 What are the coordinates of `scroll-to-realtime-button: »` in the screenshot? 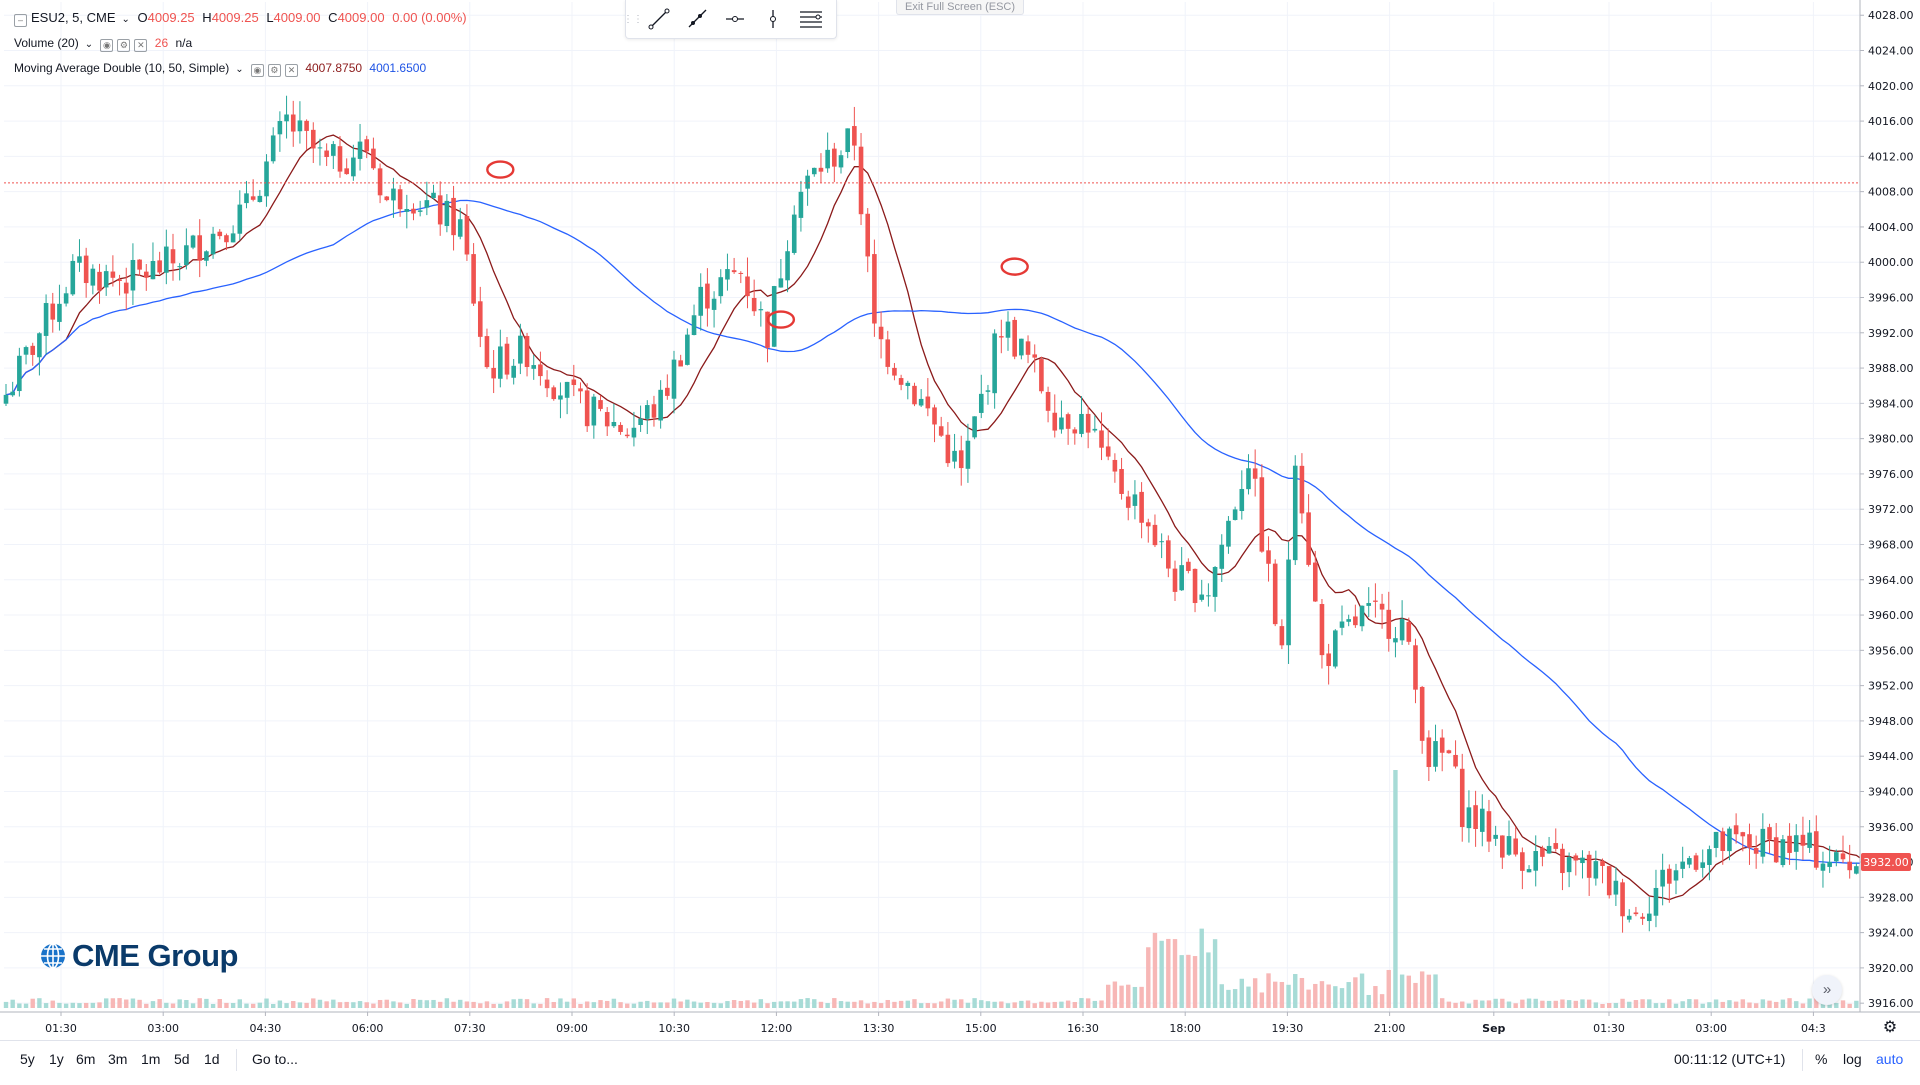 It's located at (1827, 990).